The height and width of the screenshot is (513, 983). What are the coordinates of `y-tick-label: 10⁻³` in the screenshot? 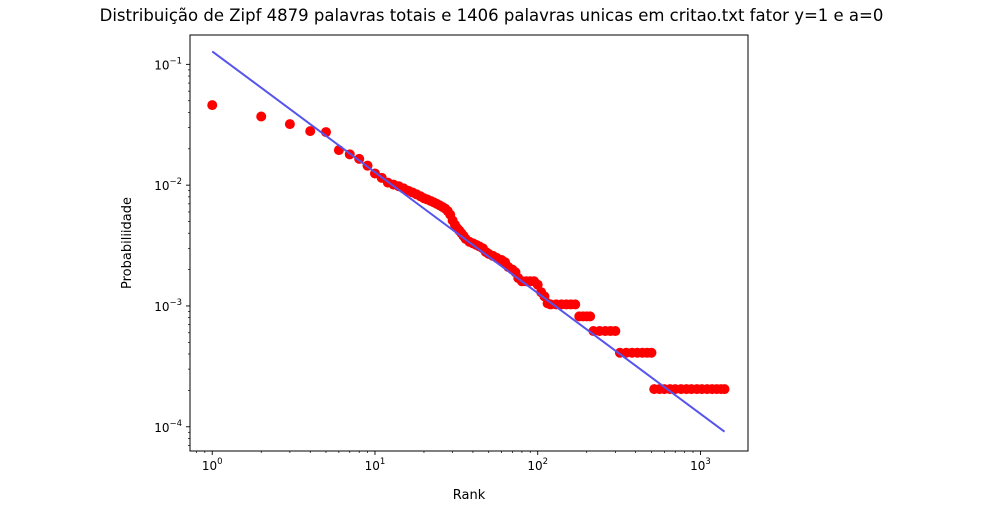 It's located at (168, 306).